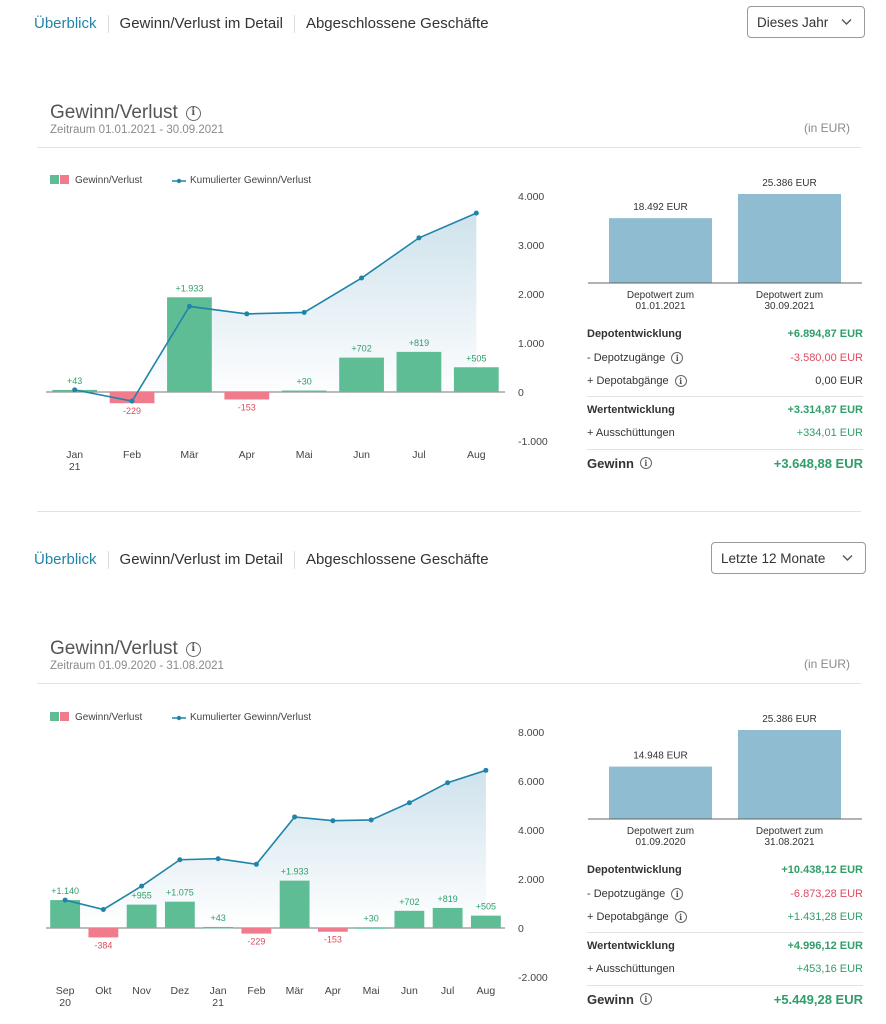 This screenshot has width=886, height=1024. What do you see at coordinates (789, 774) in the screenshot?
I see `depot-end-bar` at bounding box center [789, 774].